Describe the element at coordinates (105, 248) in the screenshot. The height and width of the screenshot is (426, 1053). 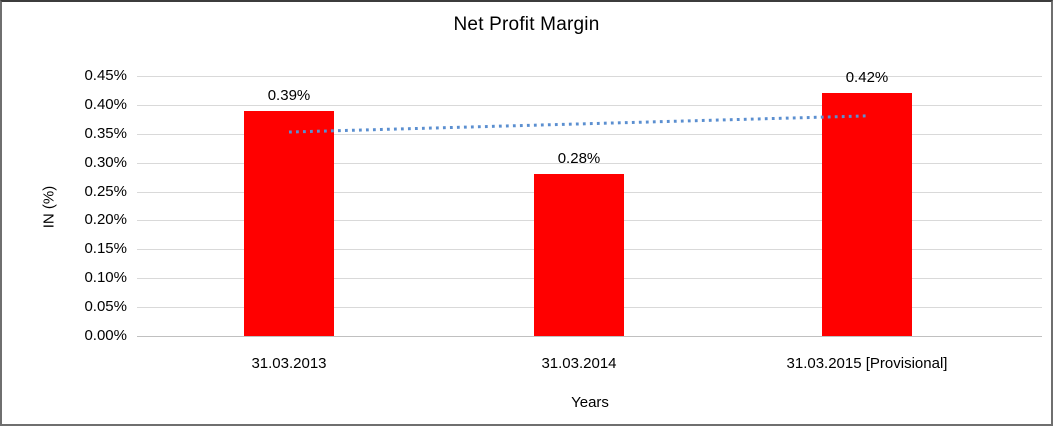
I see `y-tick-label: 0.15%` at that location.